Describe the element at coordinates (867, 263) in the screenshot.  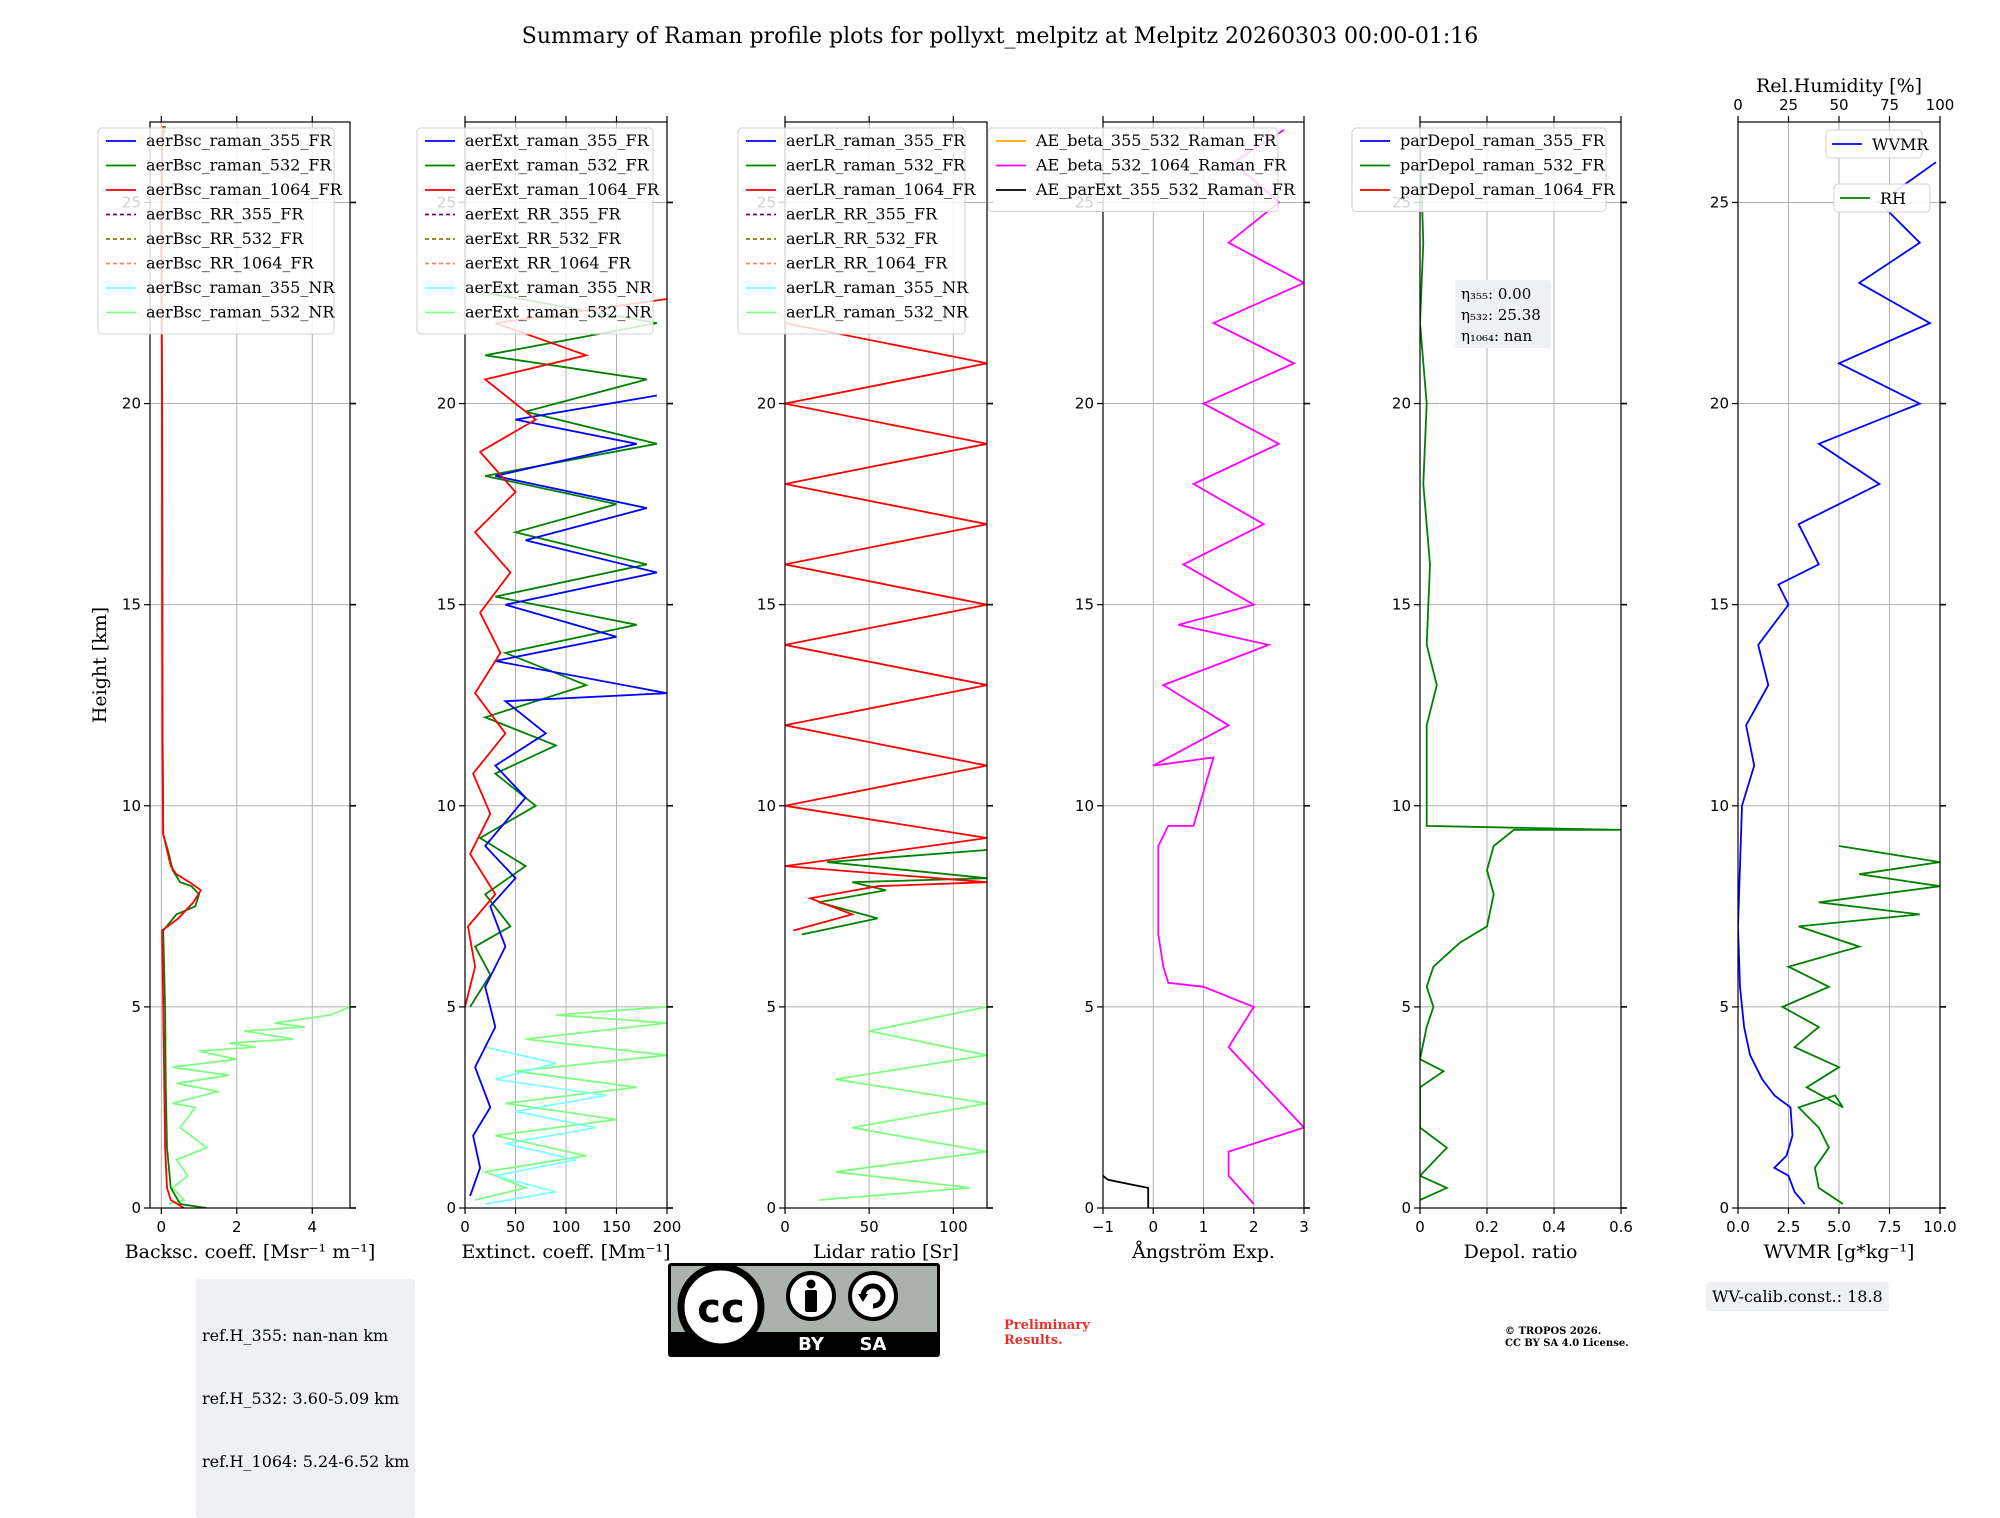
I see `legend-entry: aerLR_RR_1064_FR` at that location.